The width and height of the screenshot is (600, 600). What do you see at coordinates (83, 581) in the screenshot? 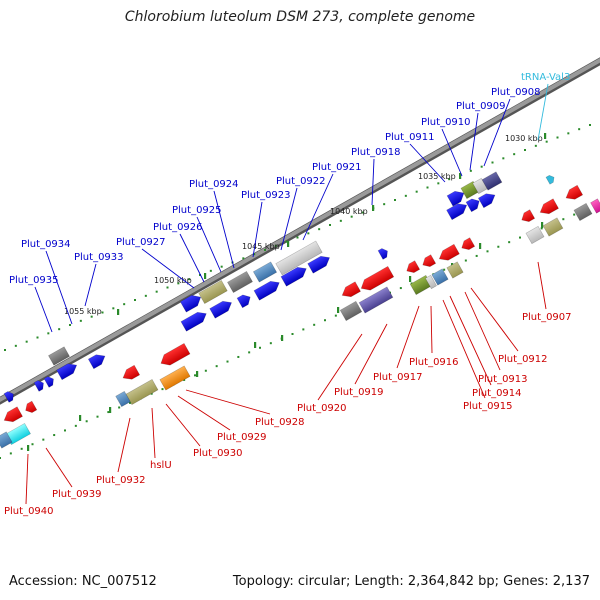
I see `accession-info: Accession: NC_007512` at bounding box center [83, 581].